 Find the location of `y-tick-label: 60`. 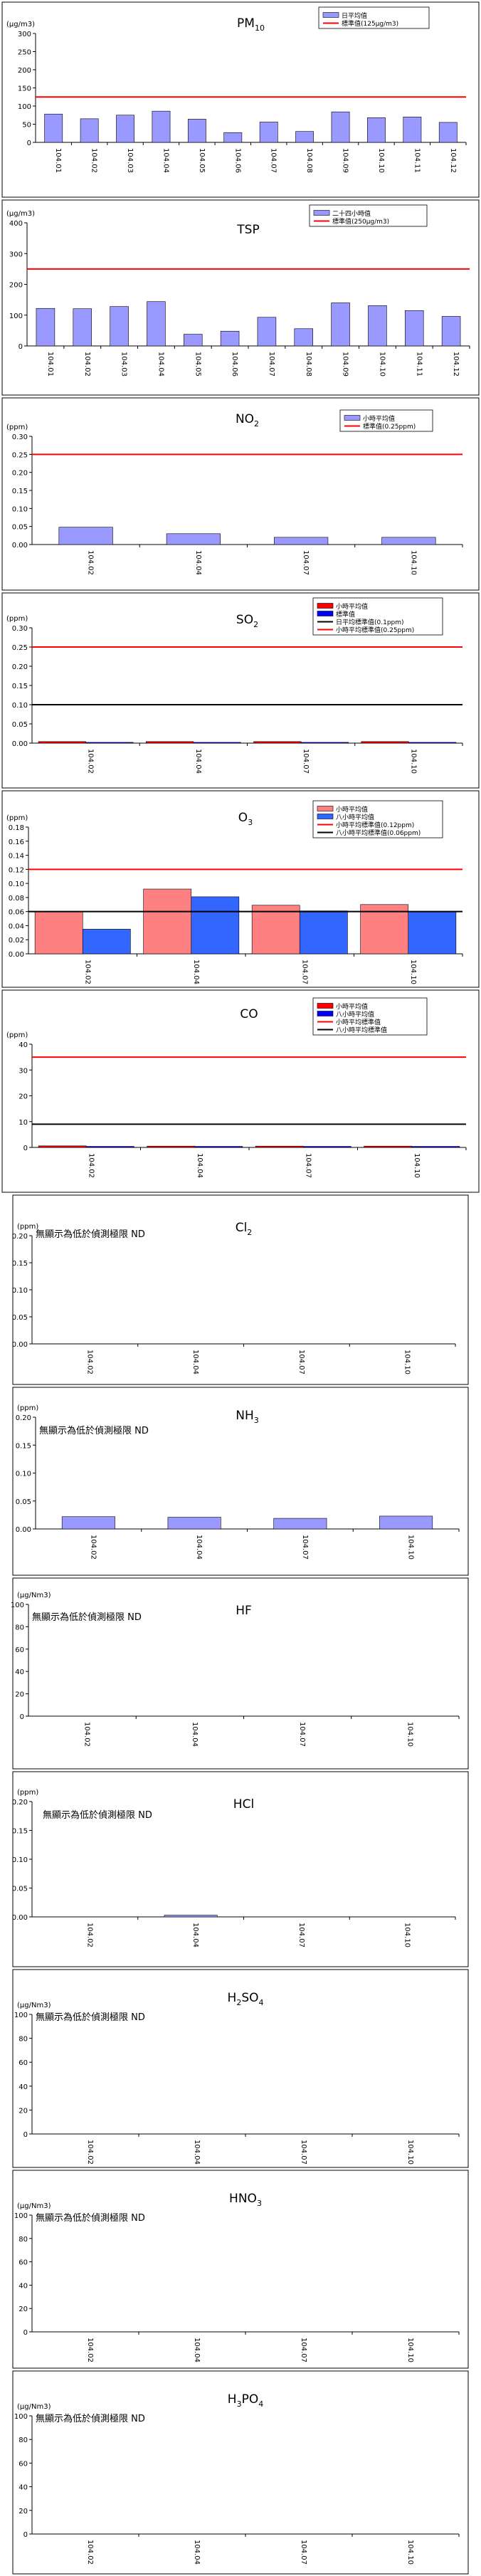

y-tick-label: 60 is located at coordinates (20, 1650).